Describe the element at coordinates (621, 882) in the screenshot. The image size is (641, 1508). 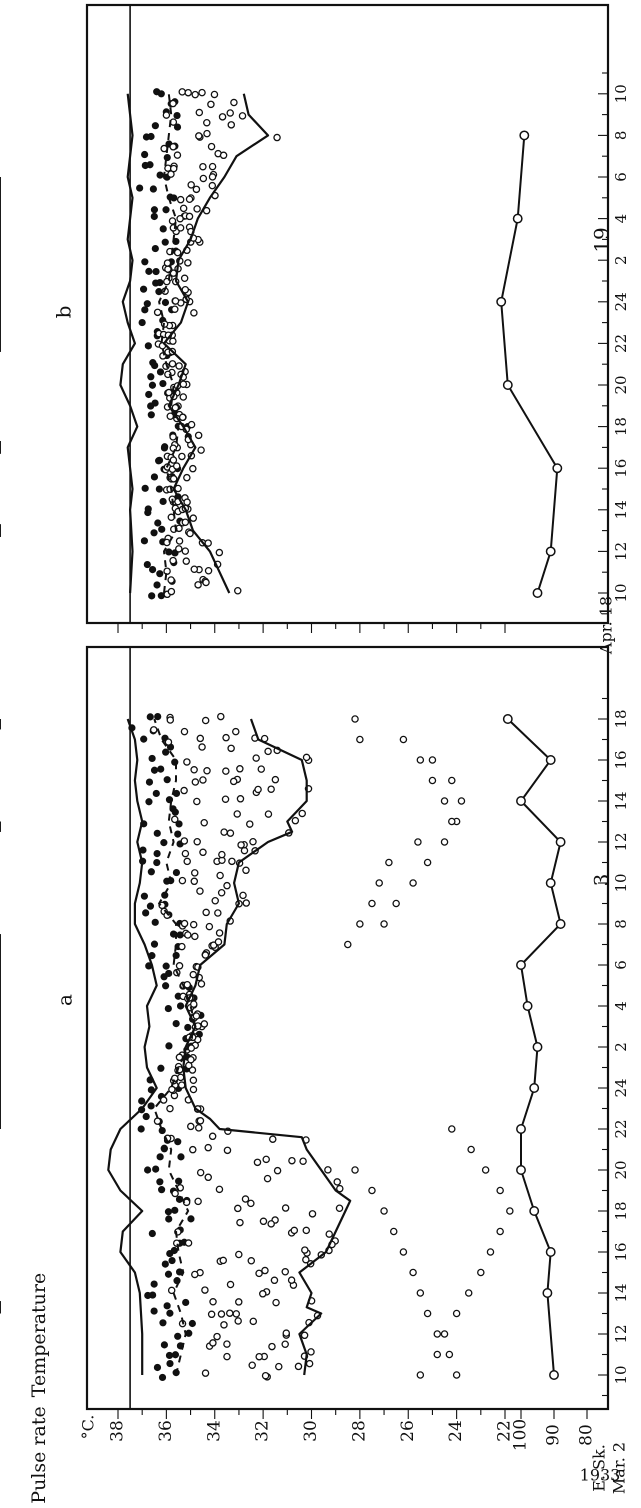
I see `panel-a-x-tick-label: 10` at that location.